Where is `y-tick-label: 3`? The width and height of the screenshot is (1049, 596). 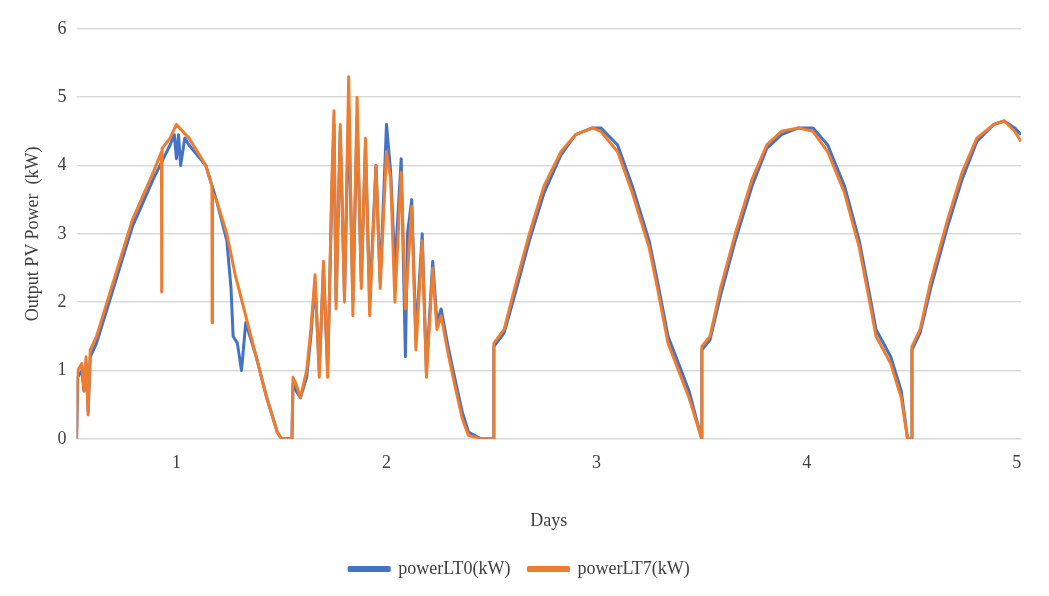 y-tick-label: 3 is located at coordinates (62, 232).